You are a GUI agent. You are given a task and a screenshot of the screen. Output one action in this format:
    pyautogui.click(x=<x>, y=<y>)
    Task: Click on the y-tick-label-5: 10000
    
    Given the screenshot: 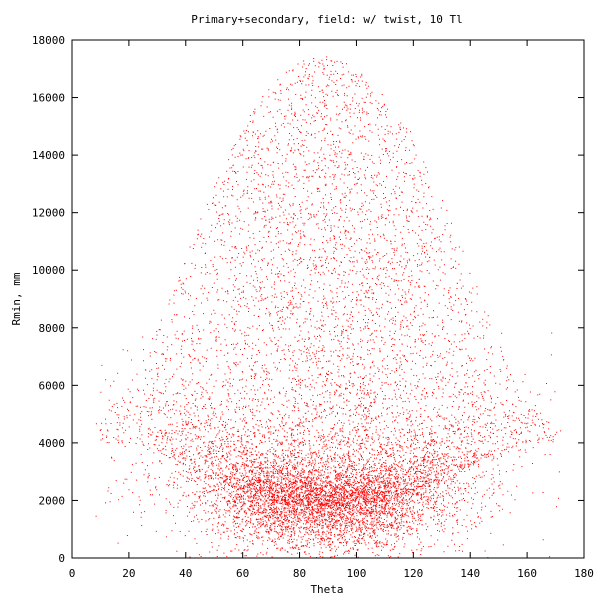 What is the action you would take?
    pyautogui.click(x=48, y=270)
    